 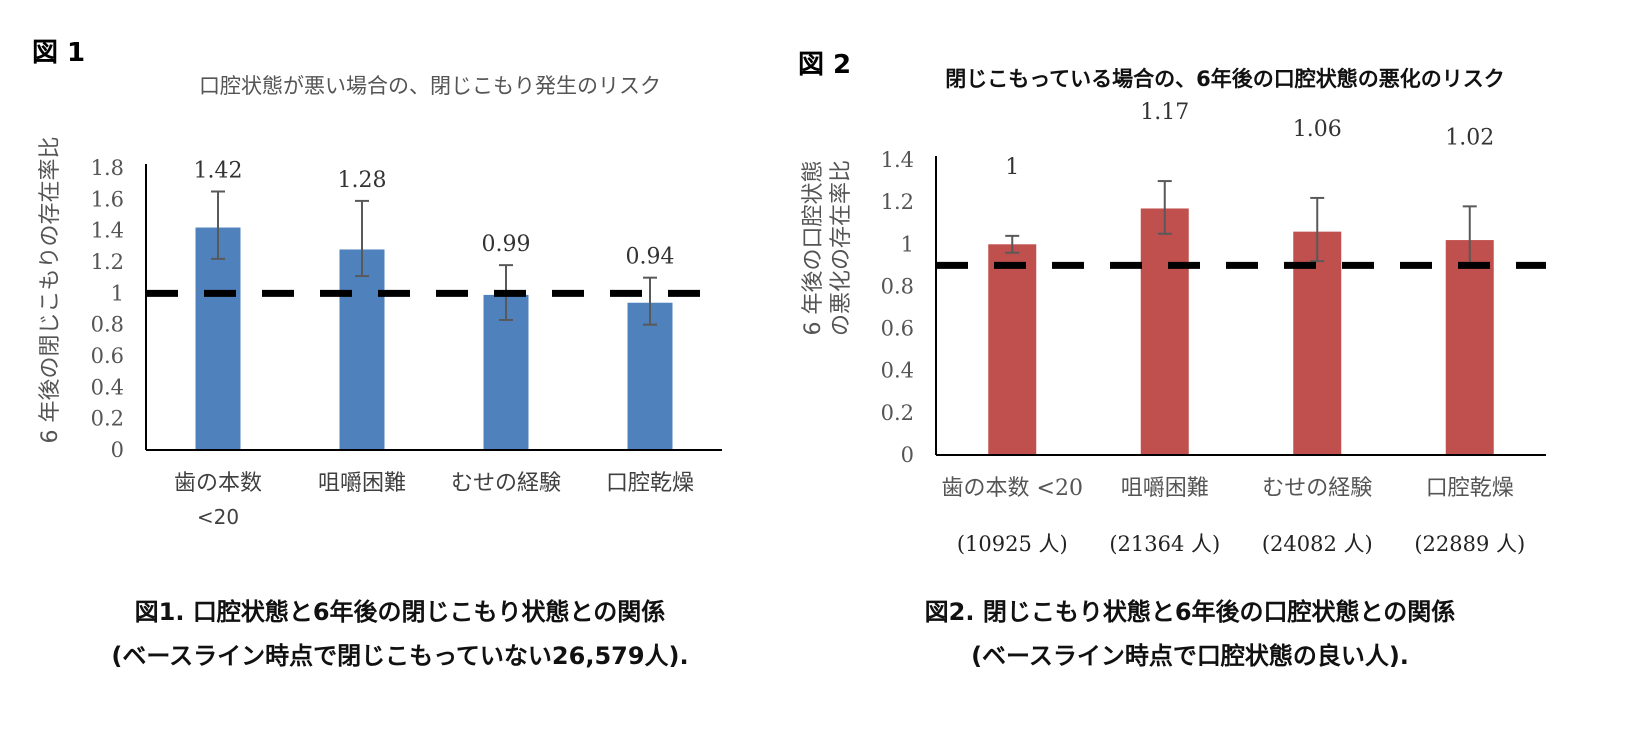 I want to click on figure-1-caption-line-1: 図1. 口腔状態と6年後の閉じこもり状態との関係, so click(x=400, y=612).